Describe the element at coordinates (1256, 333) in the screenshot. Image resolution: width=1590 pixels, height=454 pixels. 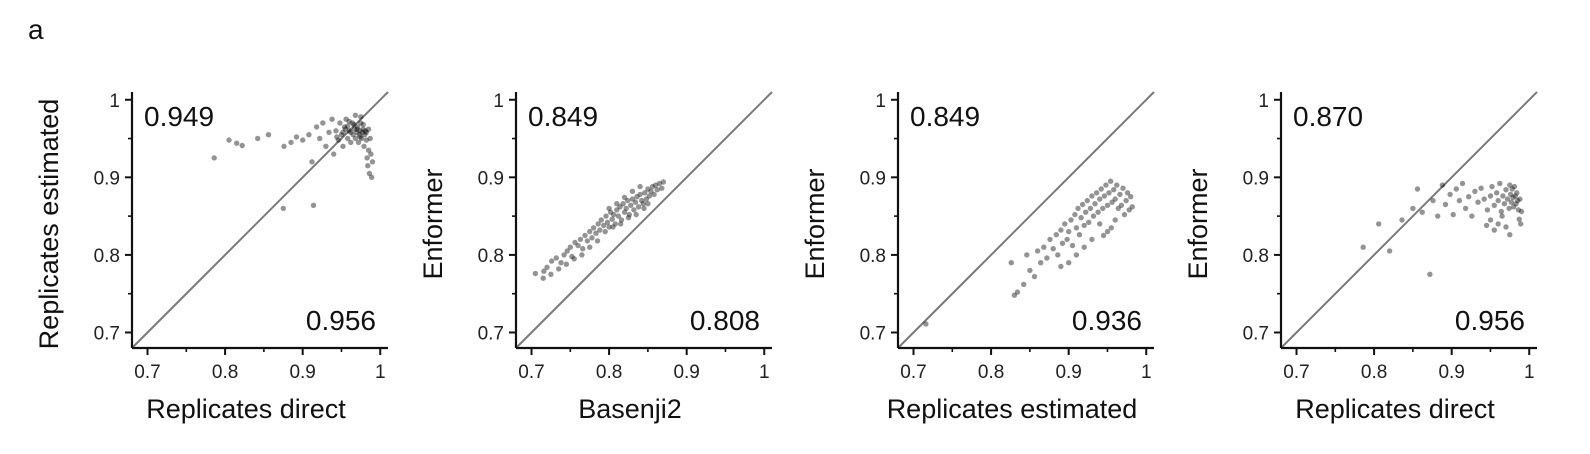
I see `y-tick-label: 0.7` at that location.